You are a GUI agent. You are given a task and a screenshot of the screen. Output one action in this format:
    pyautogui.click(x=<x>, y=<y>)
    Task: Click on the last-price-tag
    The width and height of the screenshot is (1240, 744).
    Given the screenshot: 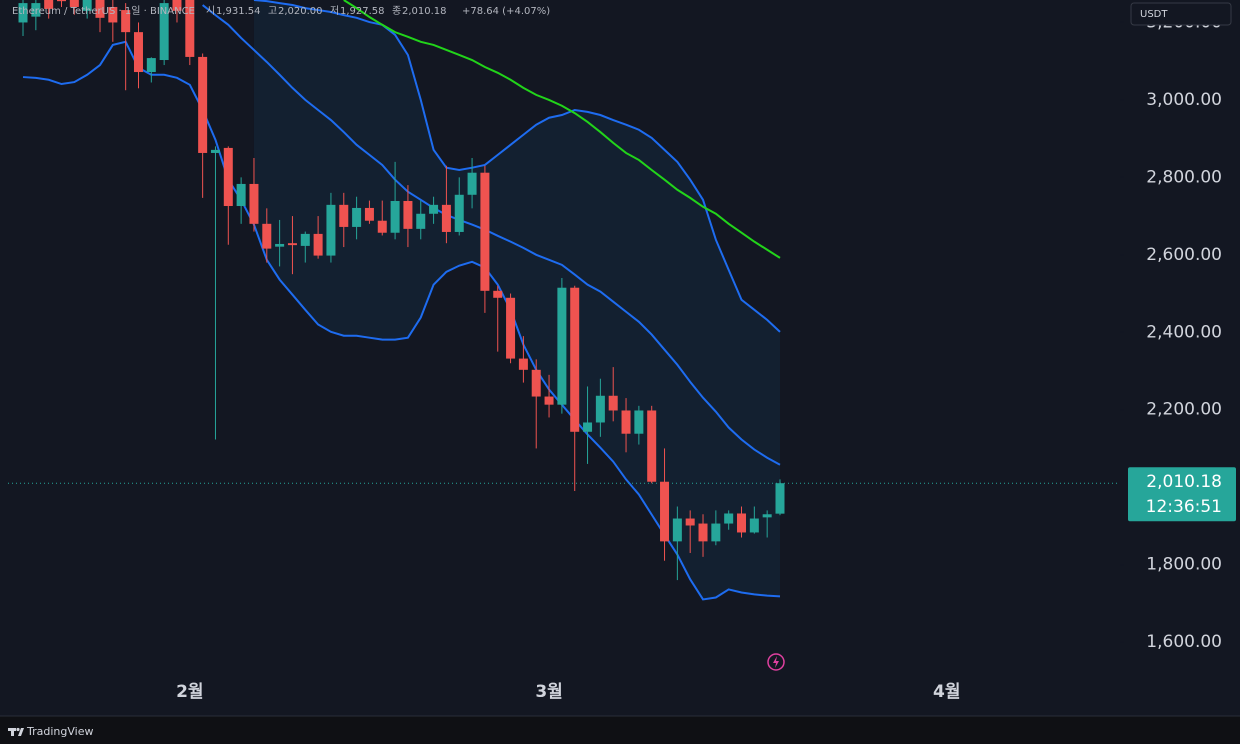 What is the action you would take?
    pyautogui.click(x=1182, y=494)
    